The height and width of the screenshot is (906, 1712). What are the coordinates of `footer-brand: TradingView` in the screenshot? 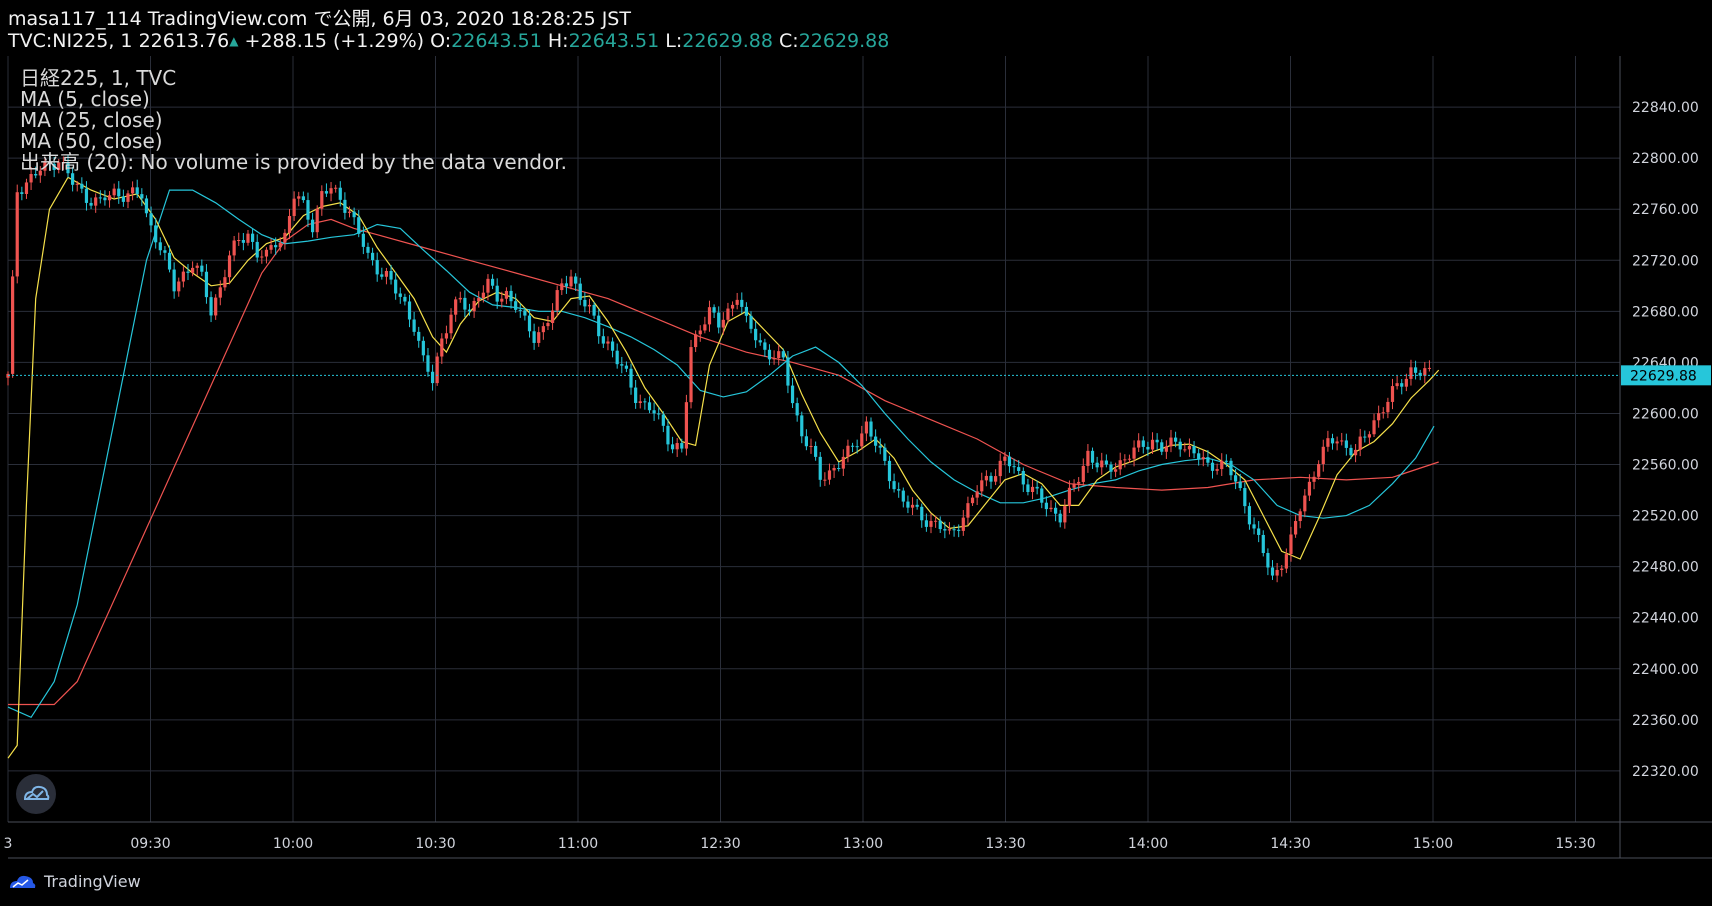 It's located at (74, 881).